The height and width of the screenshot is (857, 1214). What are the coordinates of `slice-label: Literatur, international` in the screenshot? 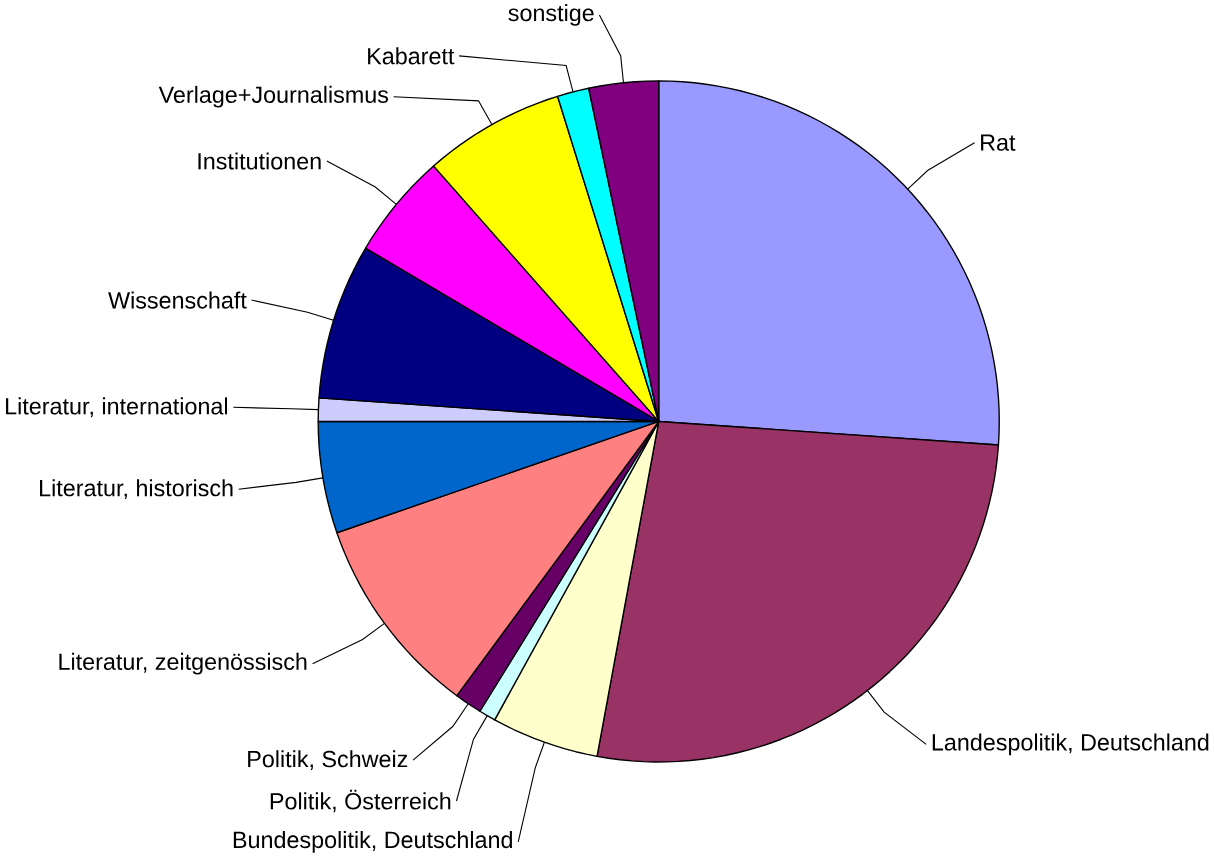 It's located at (117, 407).